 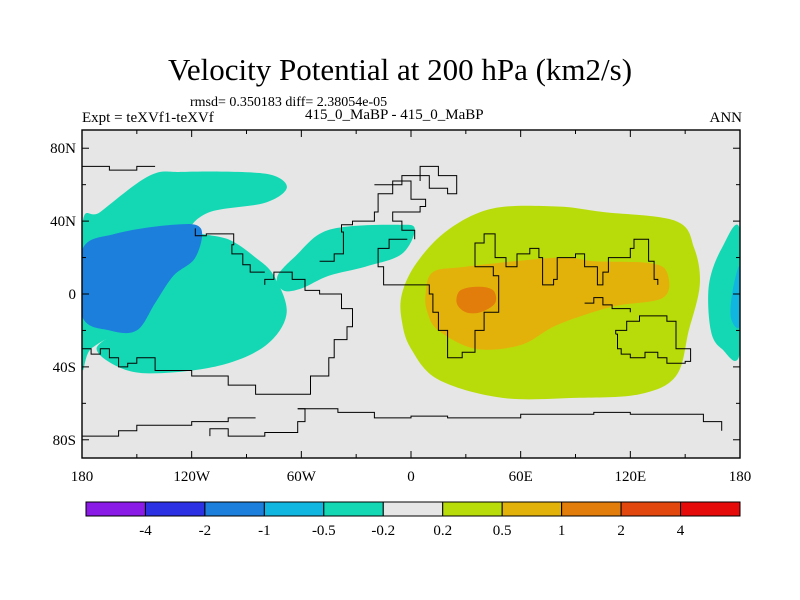 I want to click on y-tick-label-2: 0, so click(x=73, y=295).